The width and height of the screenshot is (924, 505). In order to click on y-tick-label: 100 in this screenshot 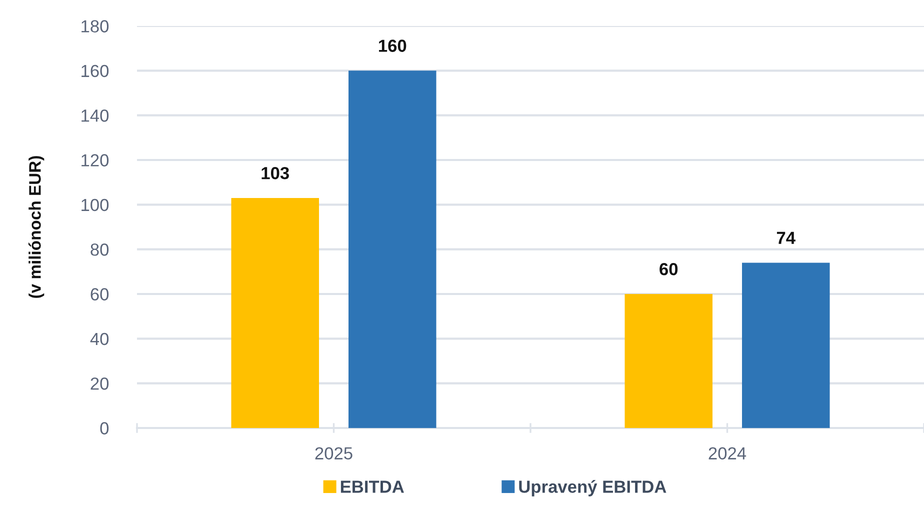, I will do `click(95, 205)`.